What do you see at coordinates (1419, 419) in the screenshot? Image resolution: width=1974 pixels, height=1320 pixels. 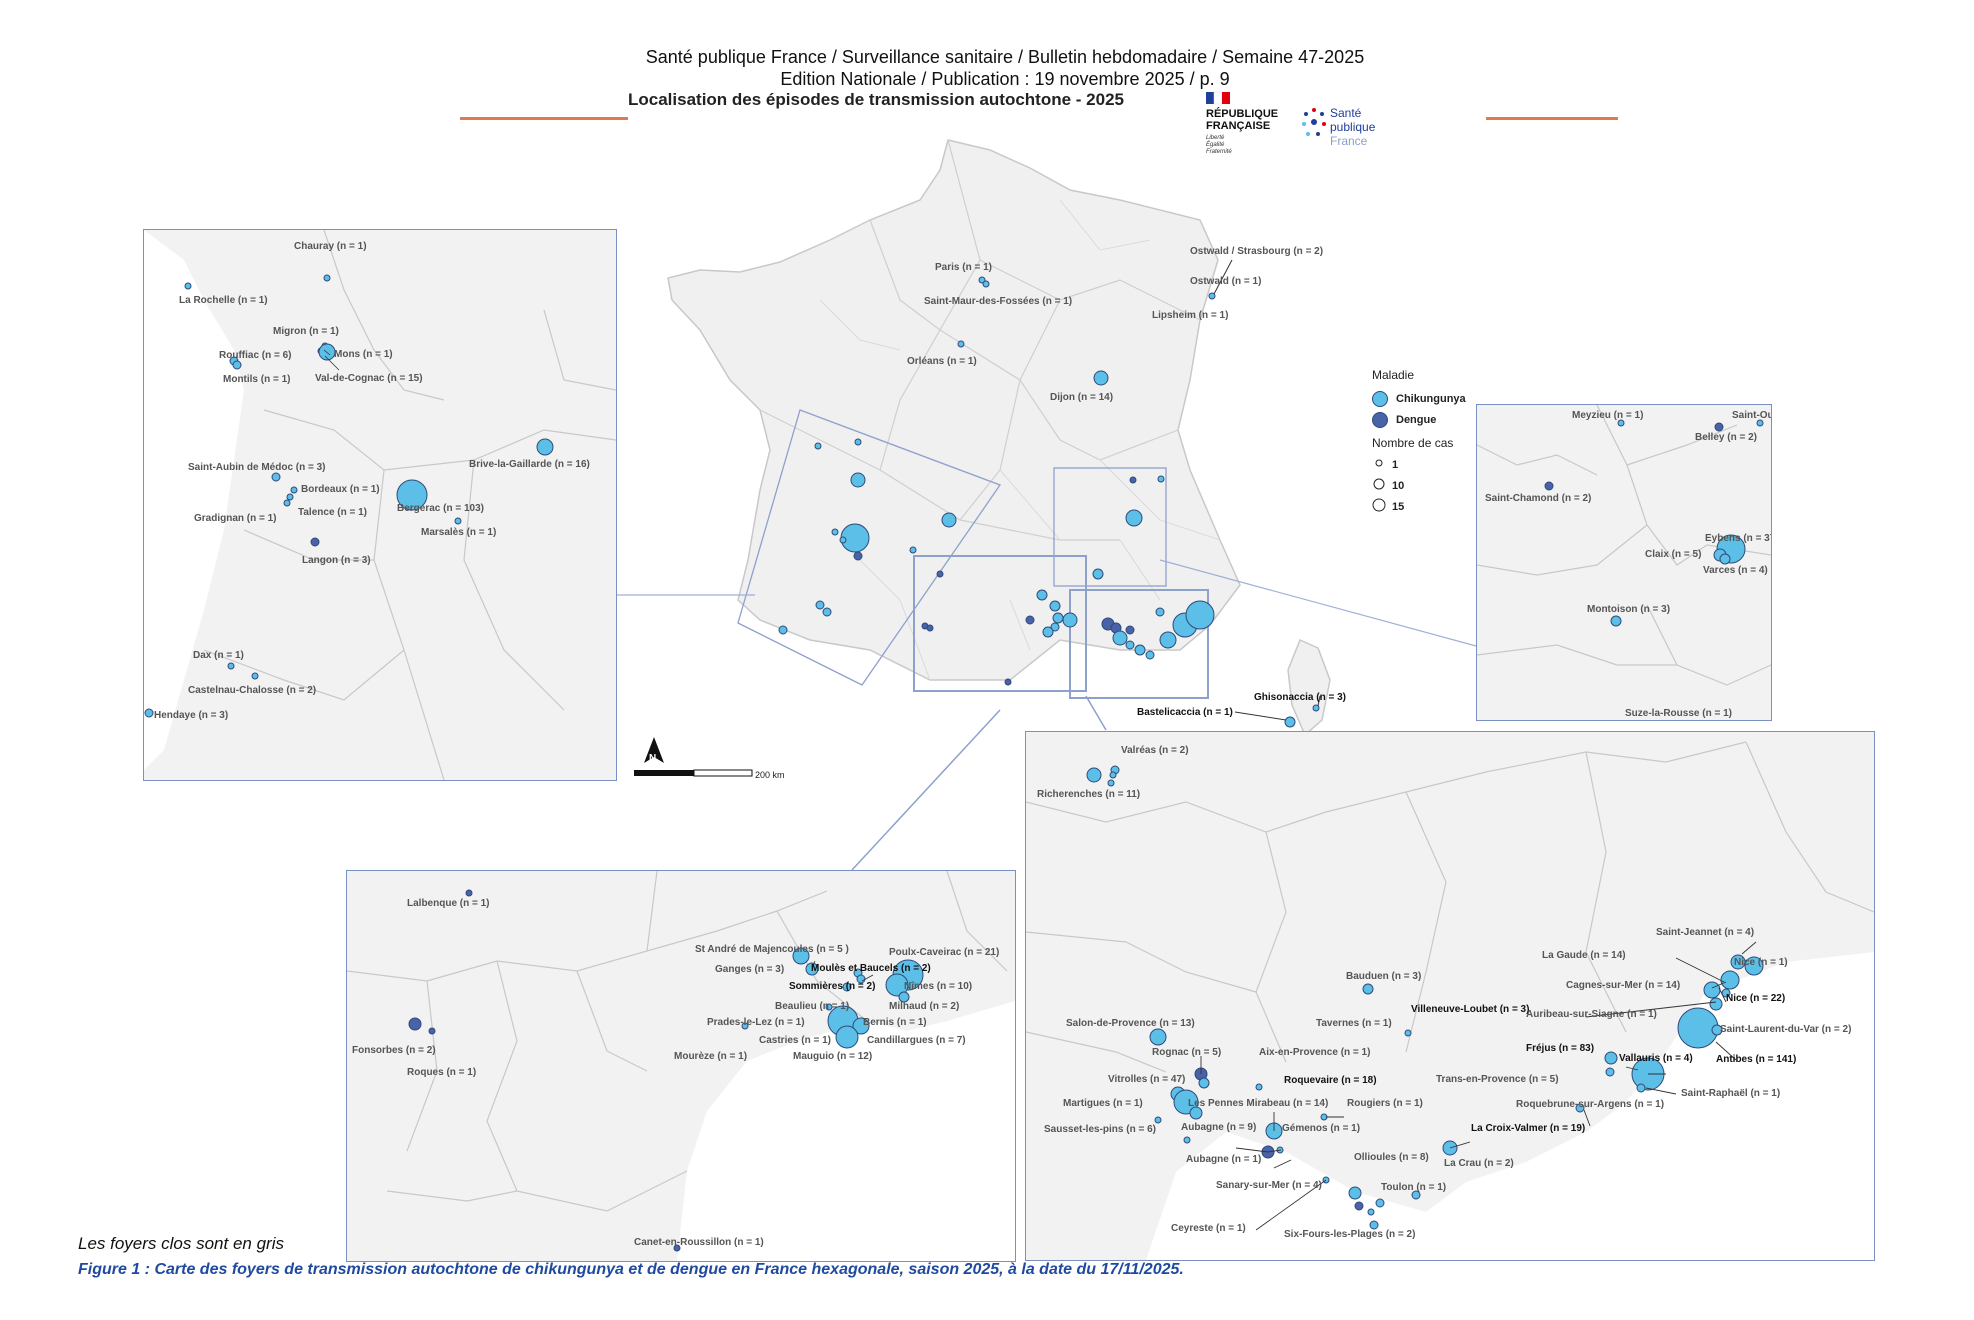 I see `legend-item-dengue: Dengue` at bounding box center [1419, 419].